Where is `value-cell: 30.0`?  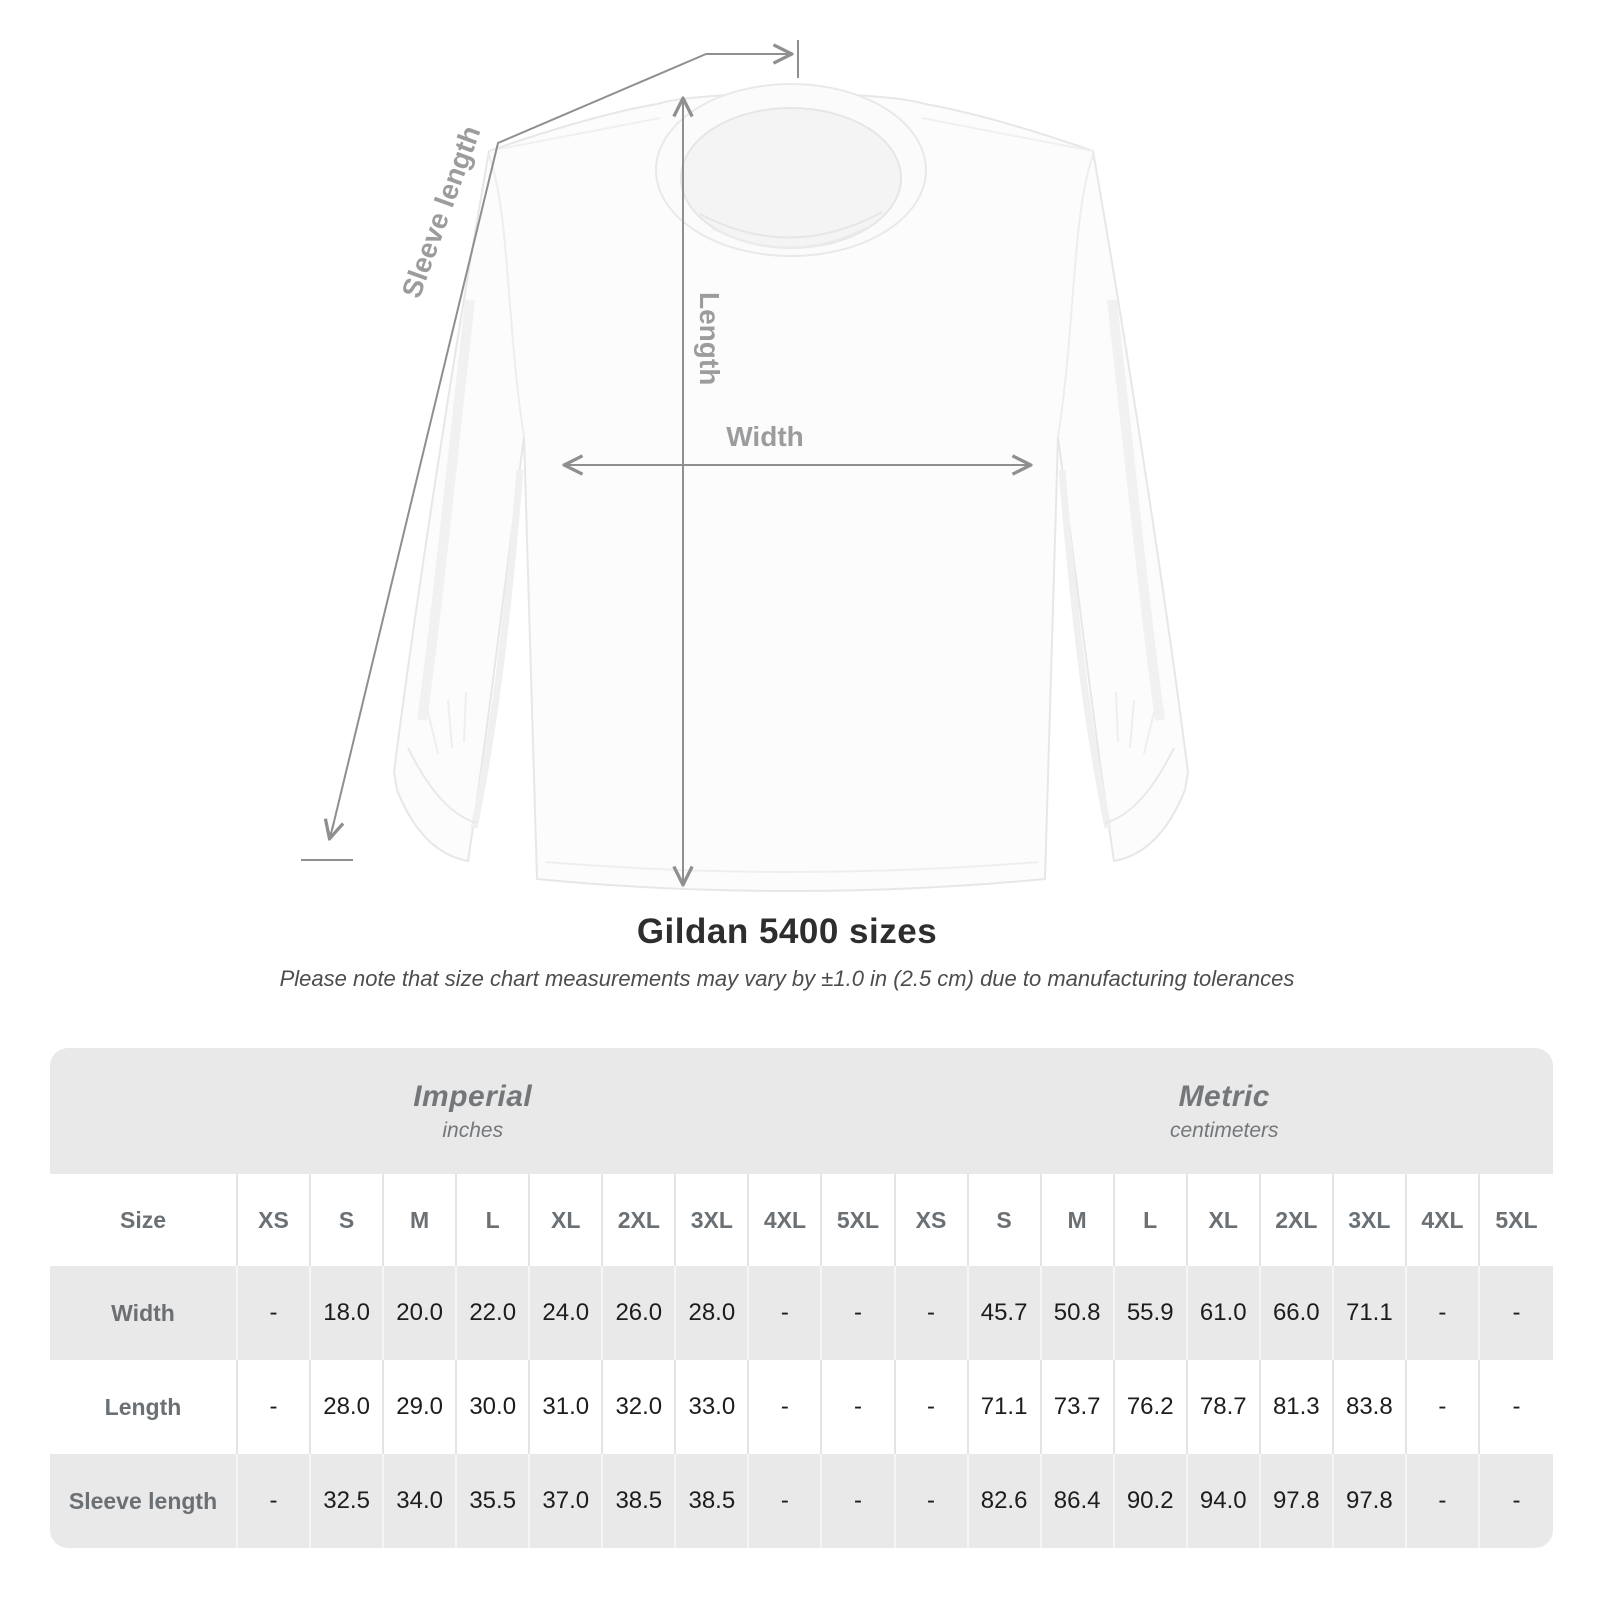 value-cell: 30.0 is located at coordinates (494, 1407).